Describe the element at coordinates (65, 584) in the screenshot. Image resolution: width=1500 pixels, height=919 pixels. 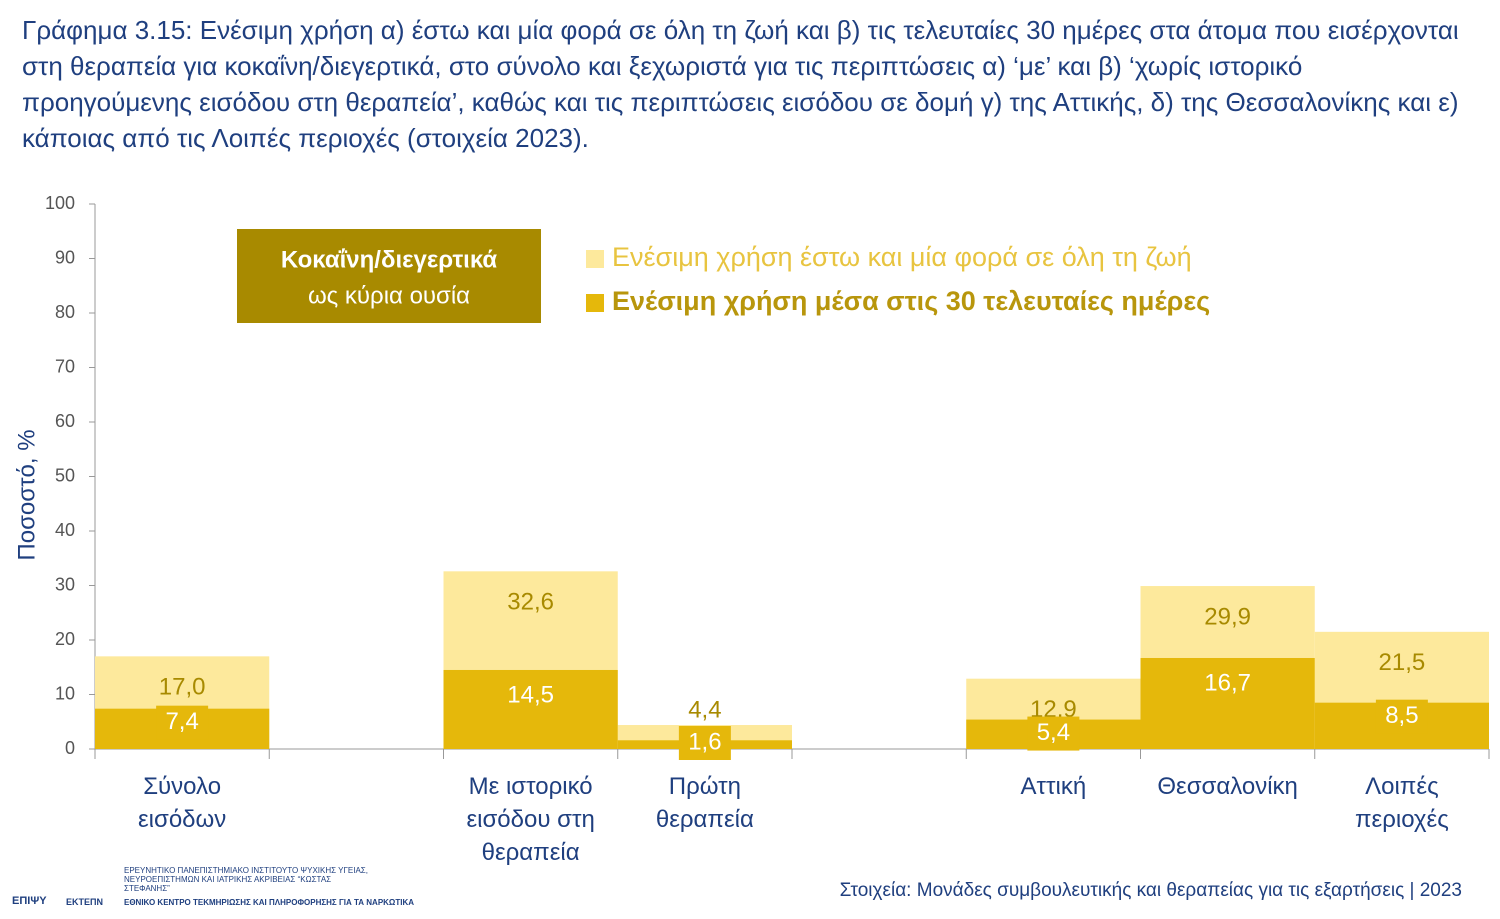
I see `y-tick-label: 30` at that location.